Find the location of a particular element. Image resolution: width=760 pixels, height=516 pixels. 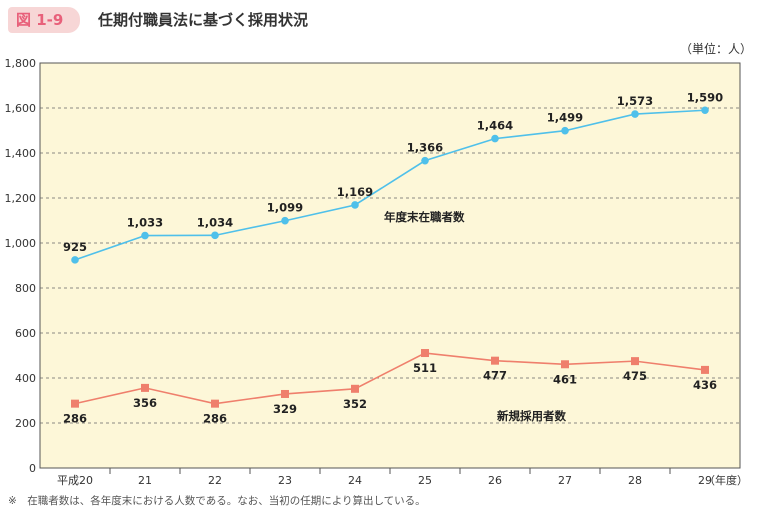

y-tick-label: 800 is located at coordinates (25, 288).